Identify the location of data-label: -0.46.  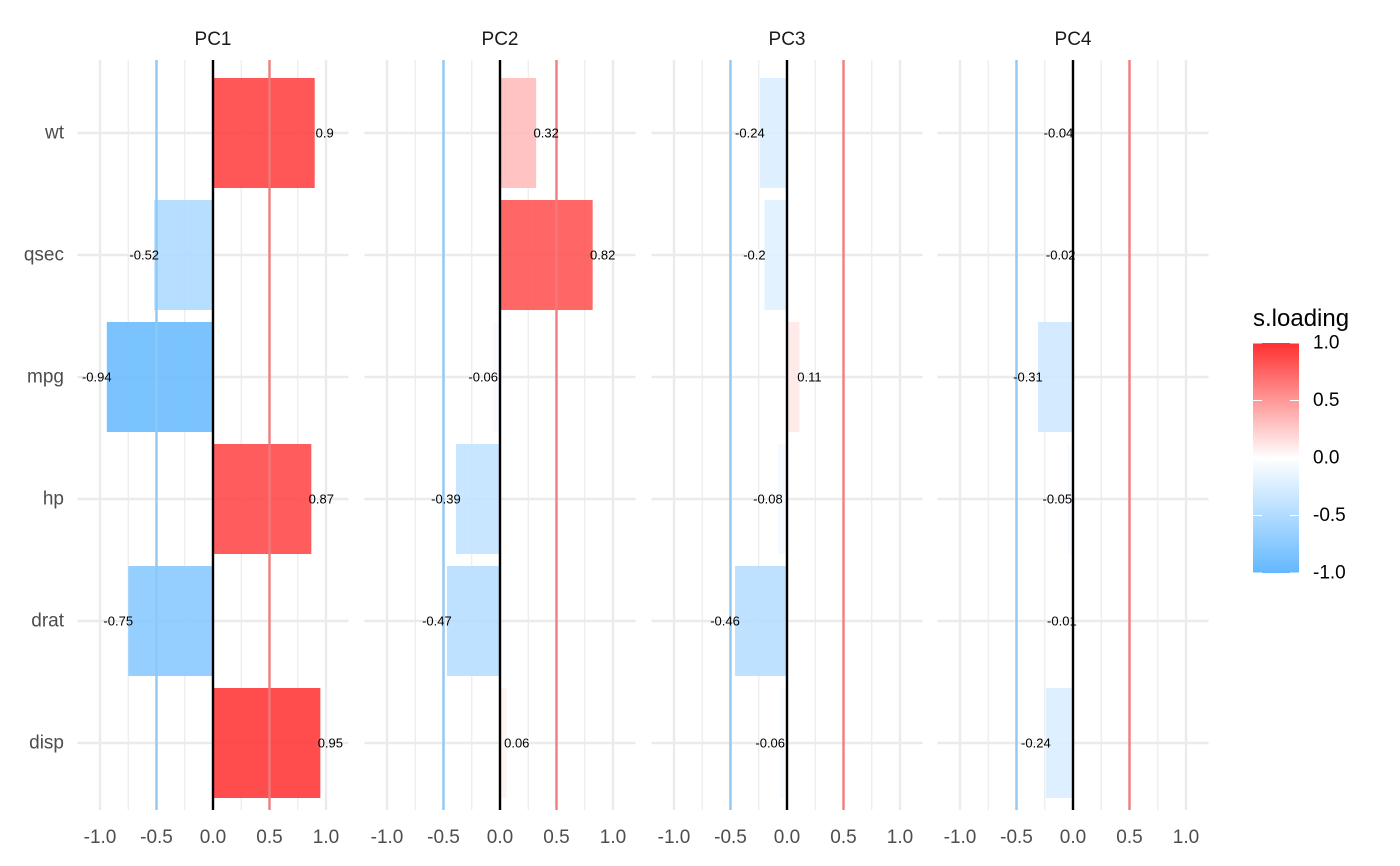
(725, 621).